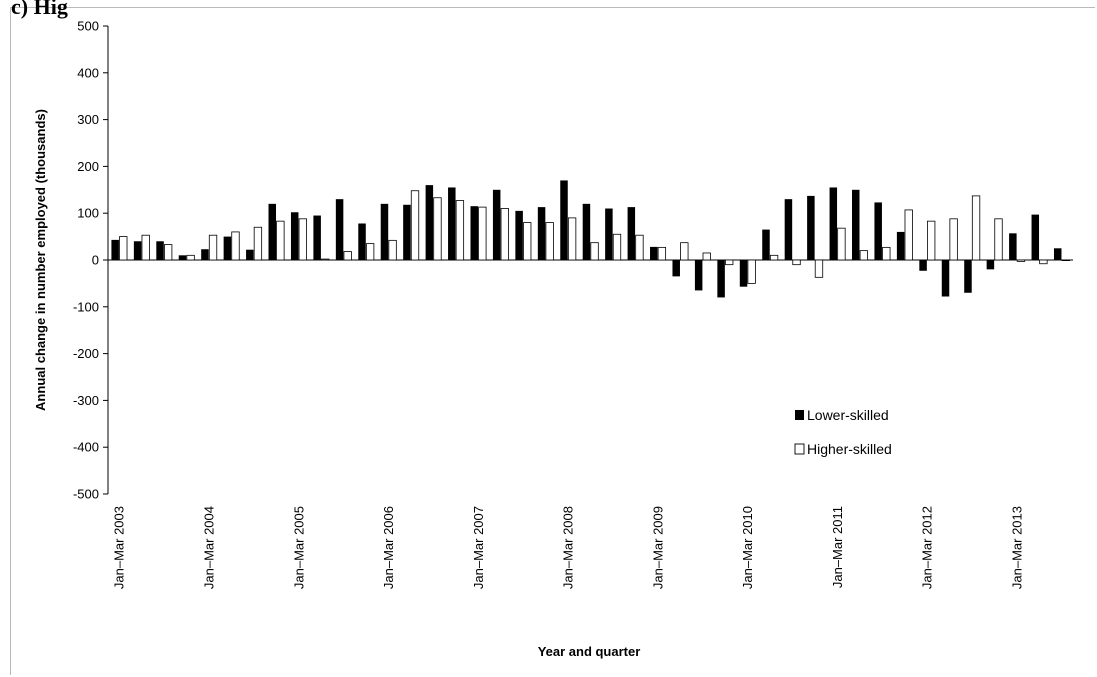 The image size is (1097, 677). I want to click on legend-swatch-lower-skilled, so click(799, 415).